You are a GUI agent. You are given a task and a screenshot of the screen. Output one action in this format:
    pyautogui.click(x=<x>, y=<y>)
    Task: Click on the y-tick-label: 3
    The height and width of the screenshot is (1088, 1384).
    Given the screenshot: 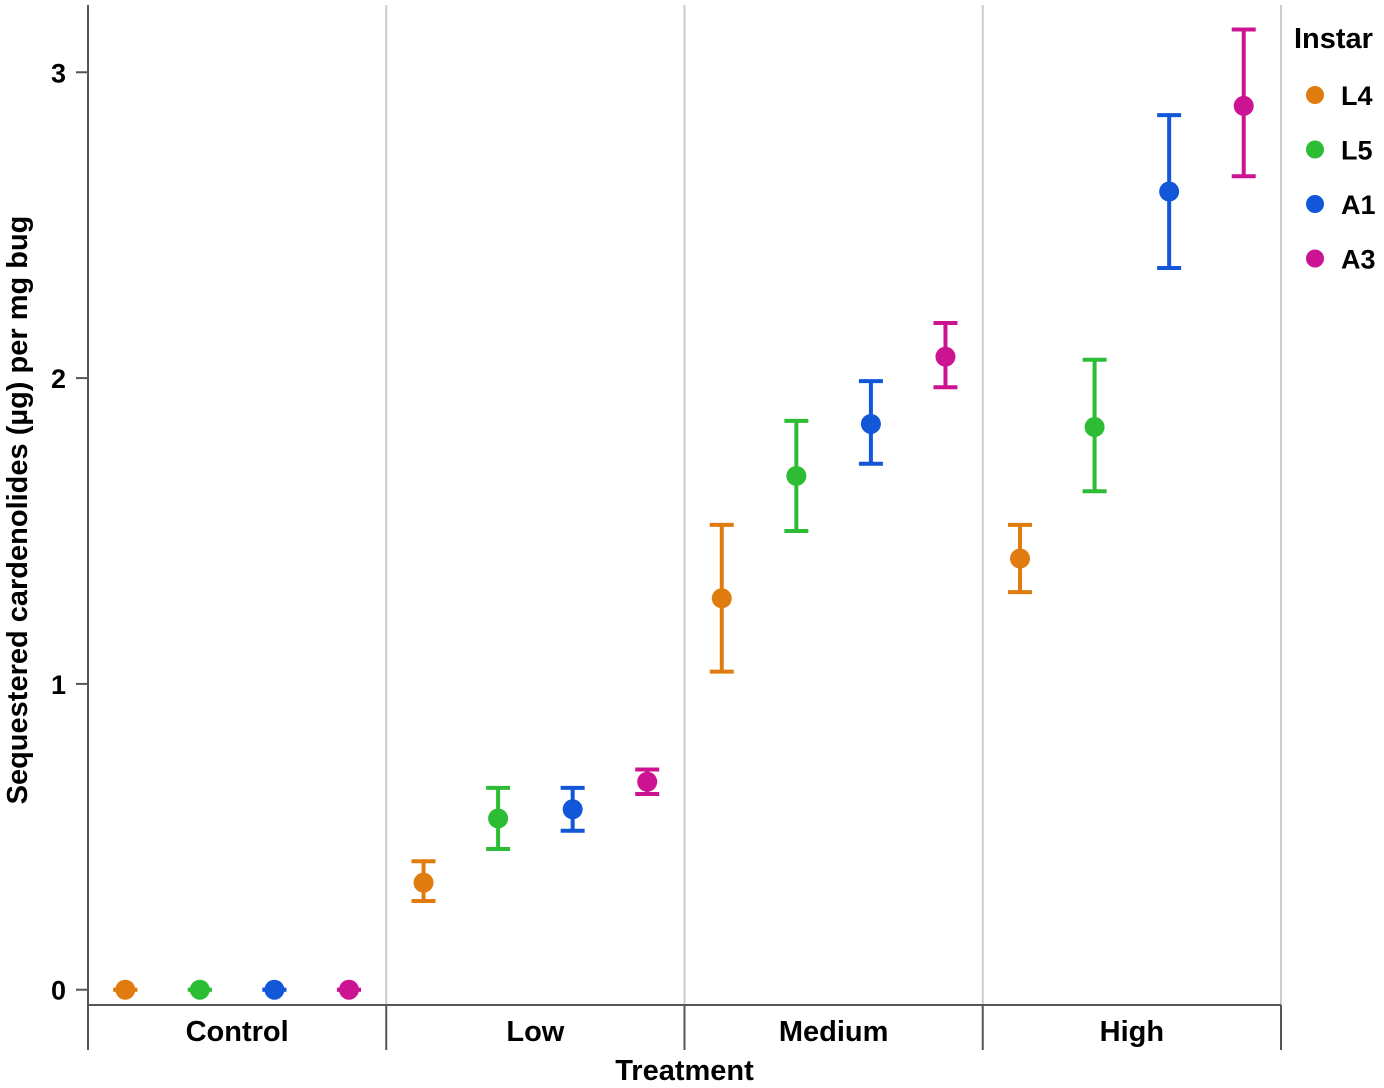 What is the action you would take?
    pyautogui.click(x=58, y=73)
    